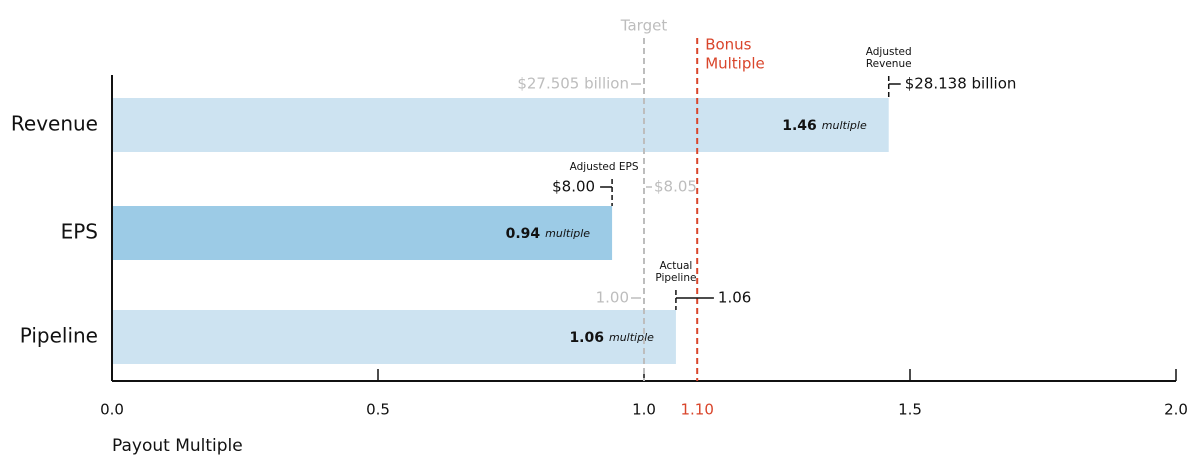 This screenshot has width=1189, height=457. Describe the element at coordinates (644, 26) in the screenshot. I see `reference-label: Target` at that location.